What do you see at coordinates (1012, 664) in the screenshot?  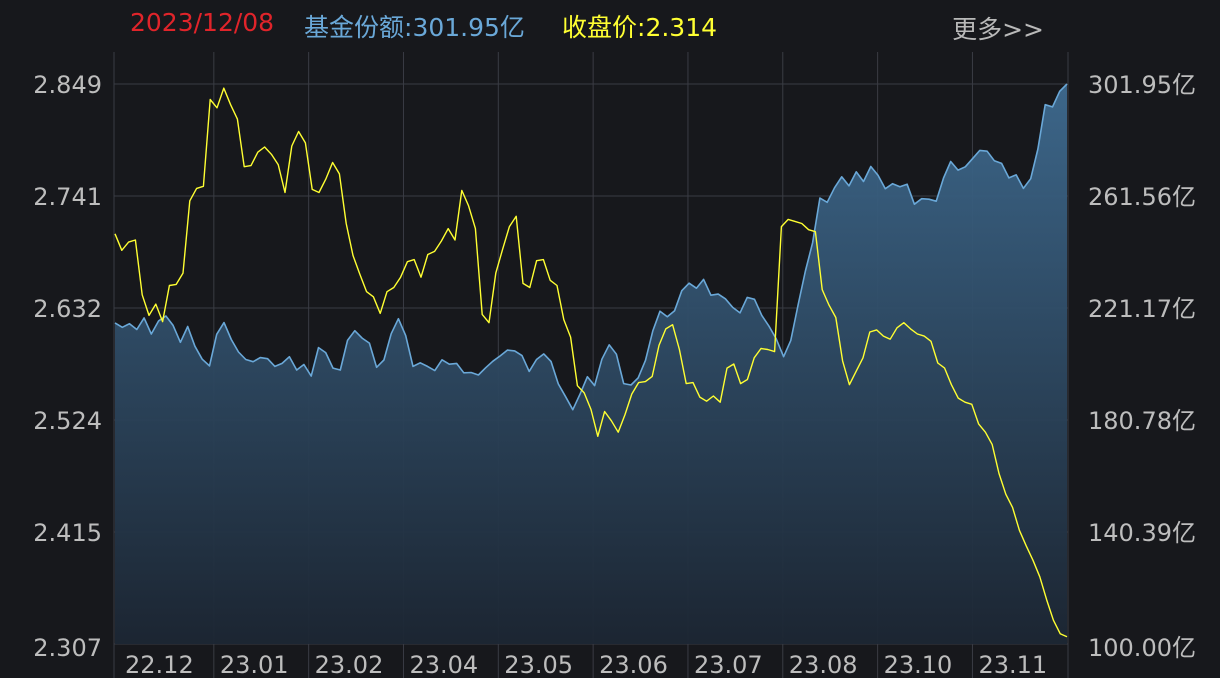 I see `x-tick-label: 23.11` at bounding box center [1012, 664].